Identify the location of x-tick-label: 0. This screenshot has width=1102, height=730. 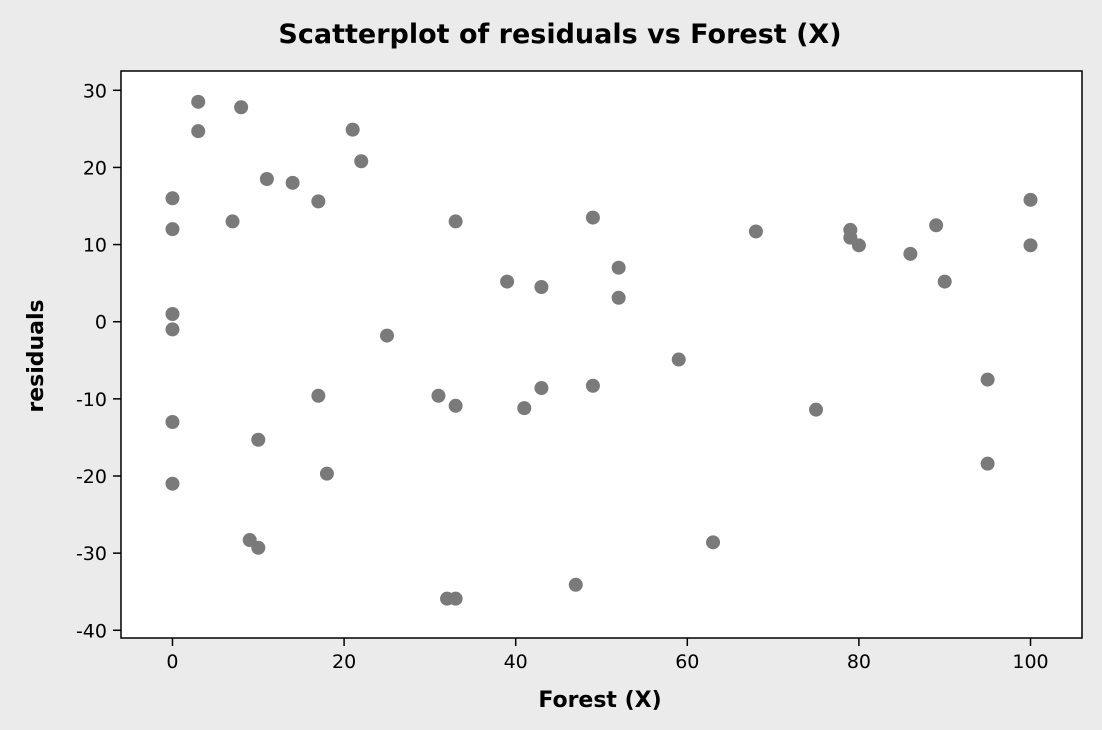
(172, 662).